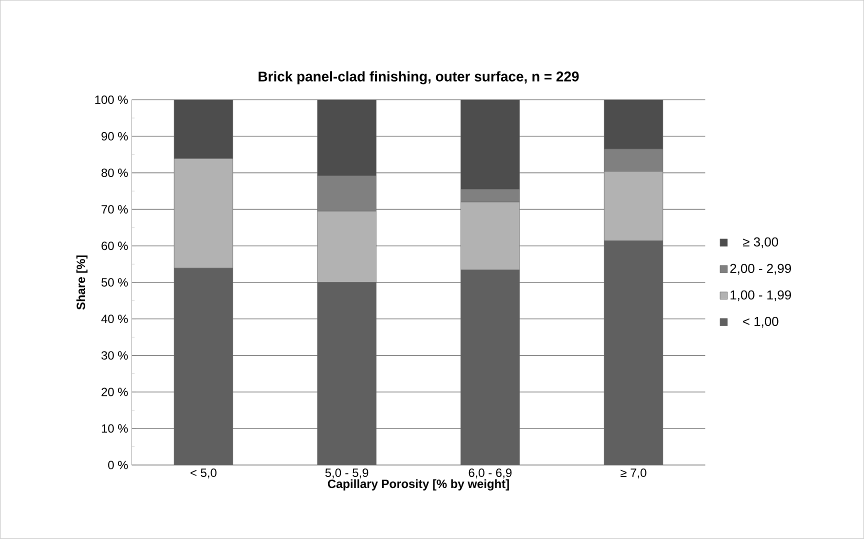 This screenshot has height=539, width=864. Describe the element at coordinates (633, 473) in the screenshot. I see `x-tick-label: ≥ 7,0` at that location.